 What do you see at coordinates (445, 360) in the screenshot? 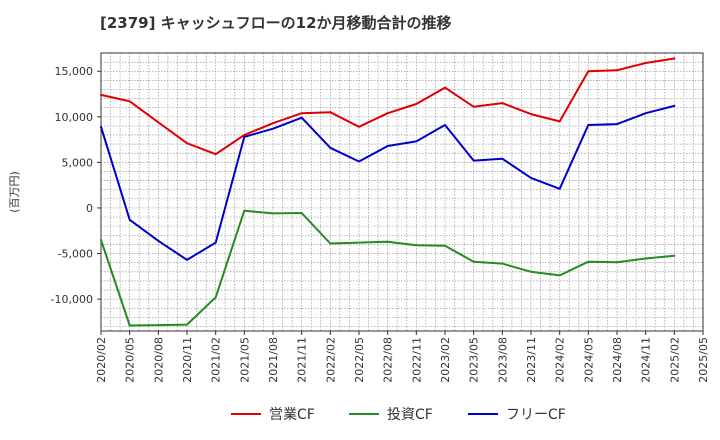
I see `x-tick-label: 2023/02` at bounding box center [445, 360].